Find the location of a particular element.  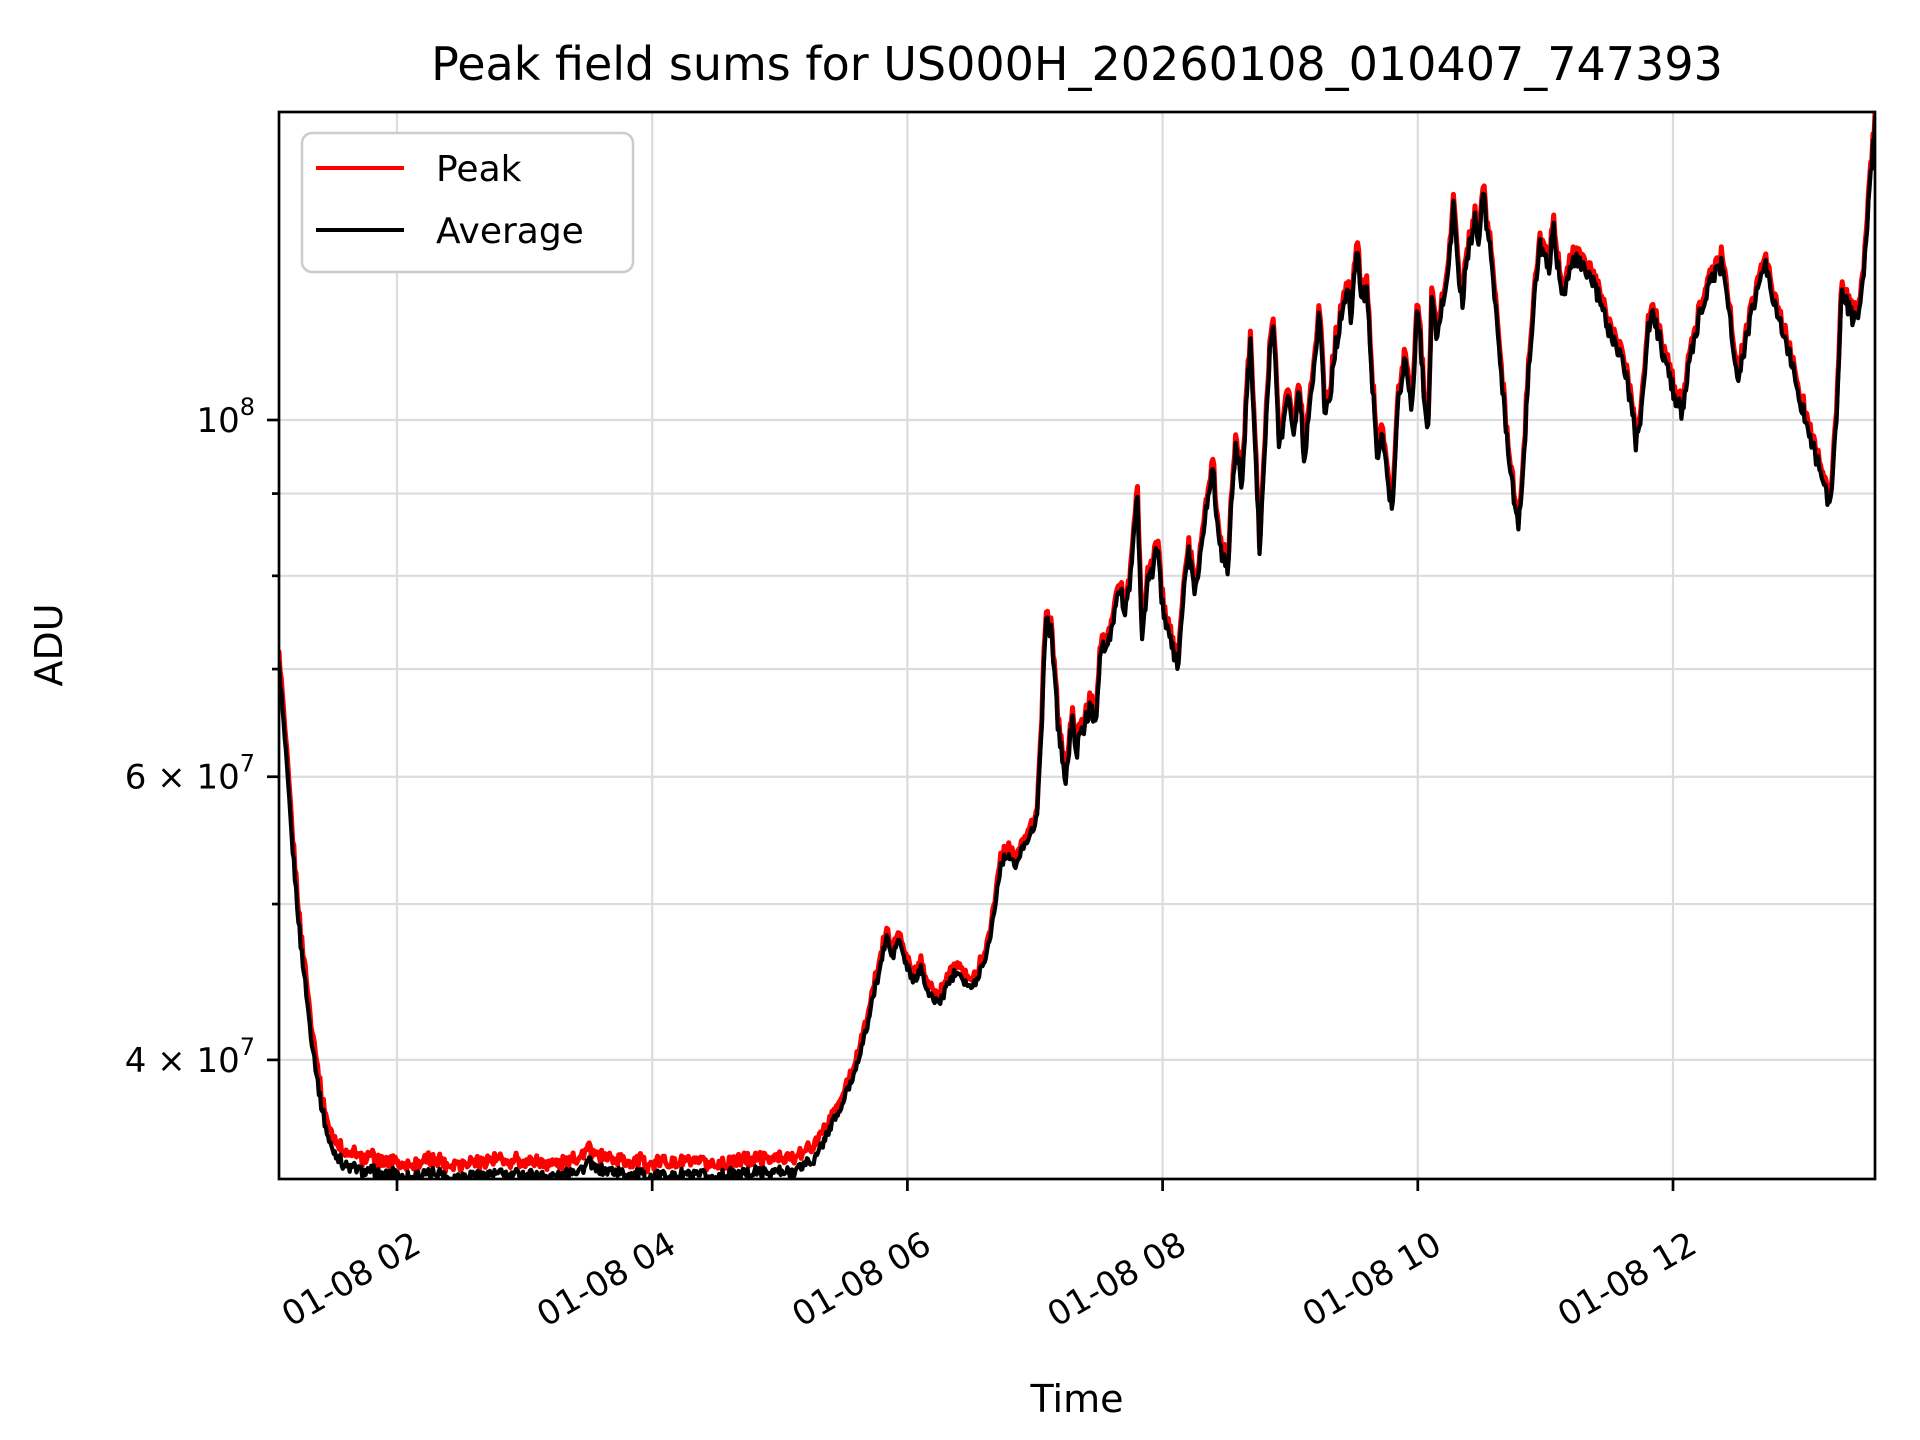

x-tick-label: 01-08 06 is located at coordinates (862, 1279).